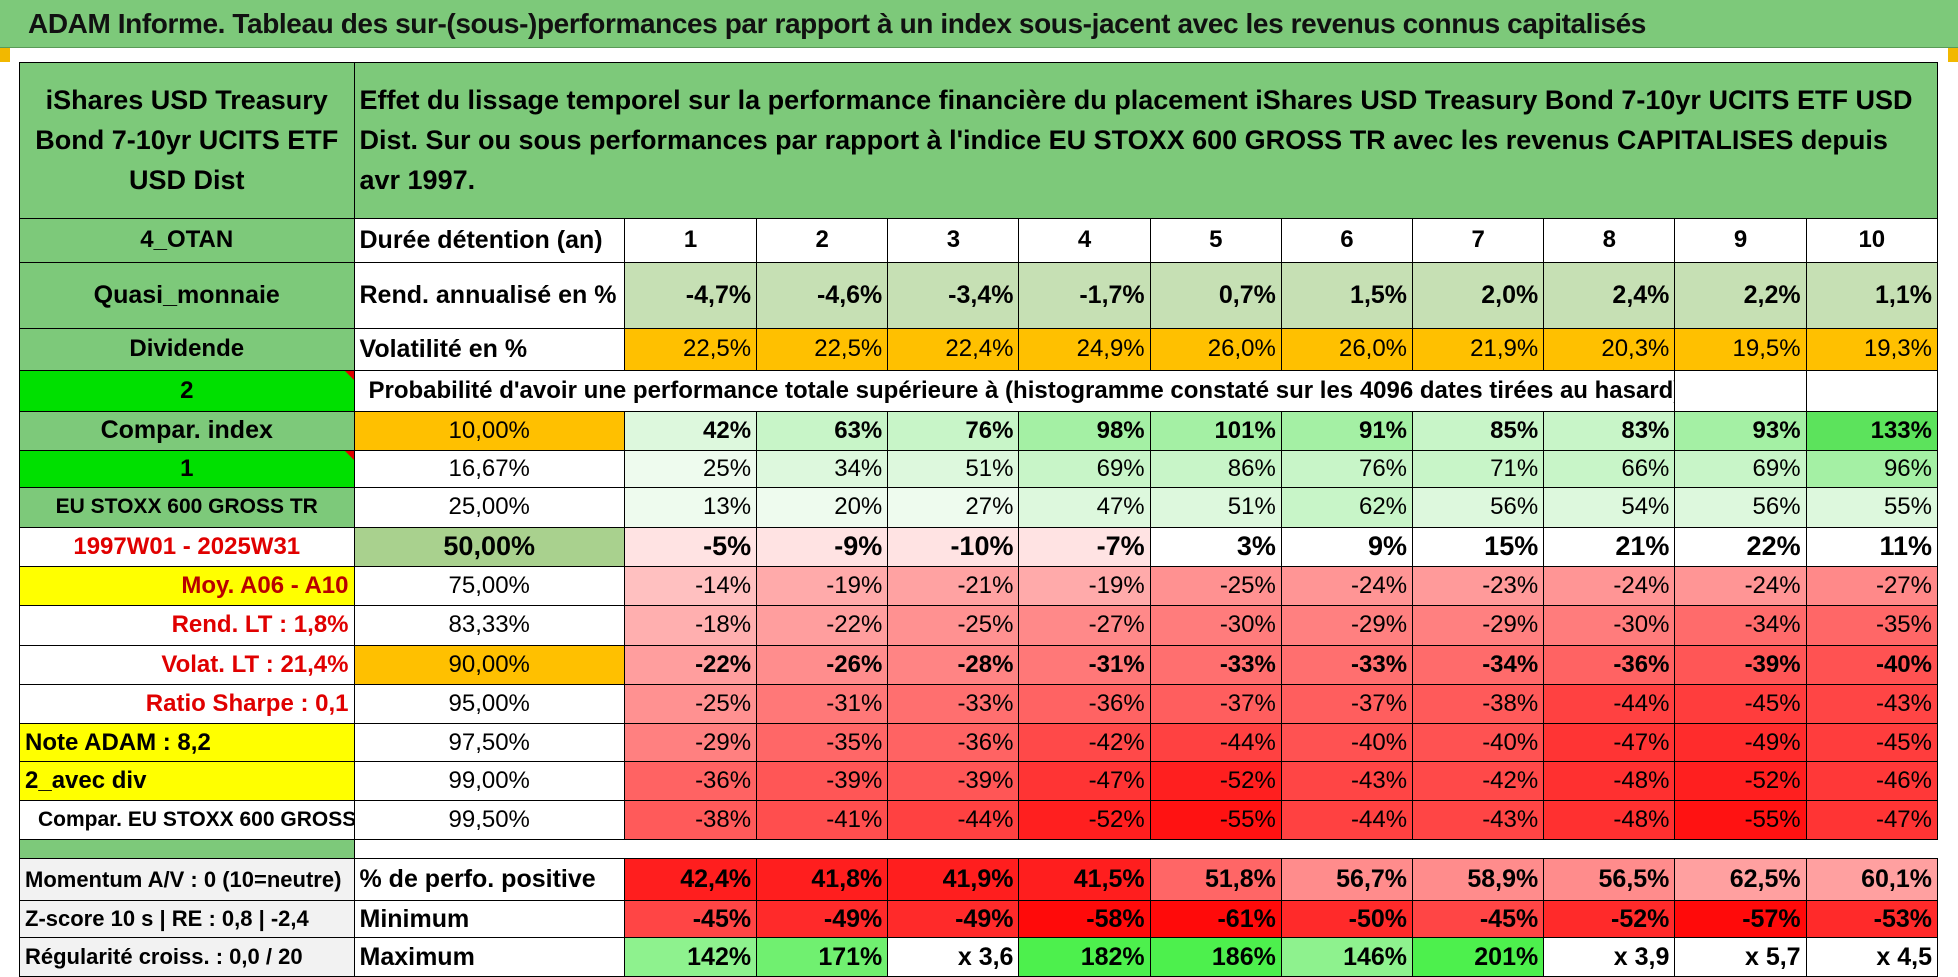 The height and width of the screenshot is (977, 1958). I want to click on rend-value: 0,7%, so click(1215, 295).